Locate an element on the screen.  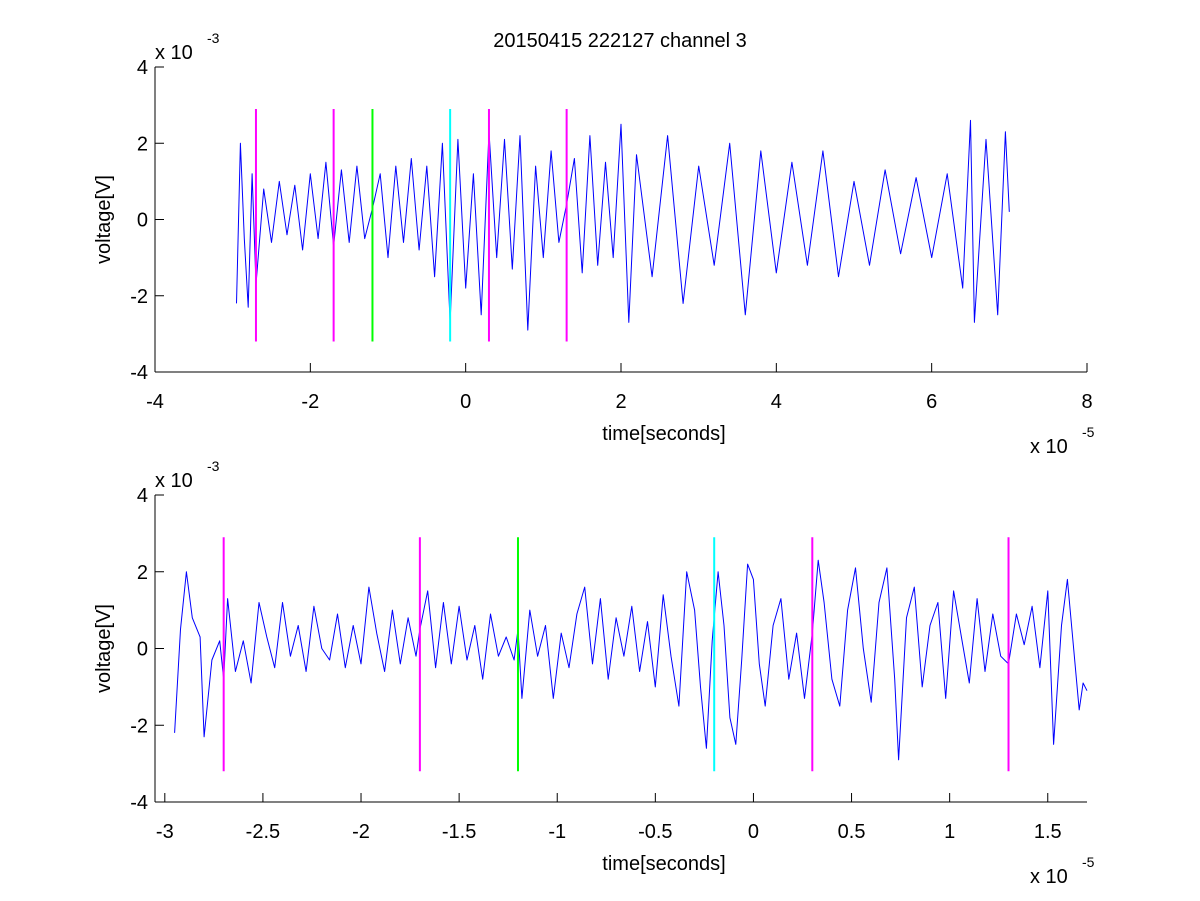
x-tick-label: -1 is located at coordinates (557, 832).